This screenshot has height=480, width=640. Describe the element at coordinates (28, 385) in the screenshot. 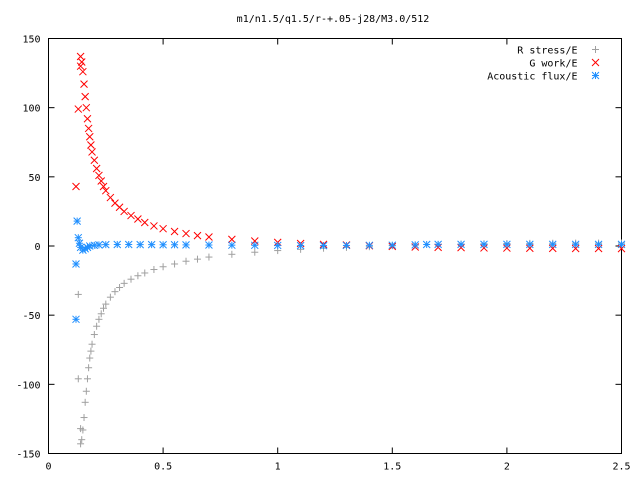

I see `y-tick-label: -100` at that location.